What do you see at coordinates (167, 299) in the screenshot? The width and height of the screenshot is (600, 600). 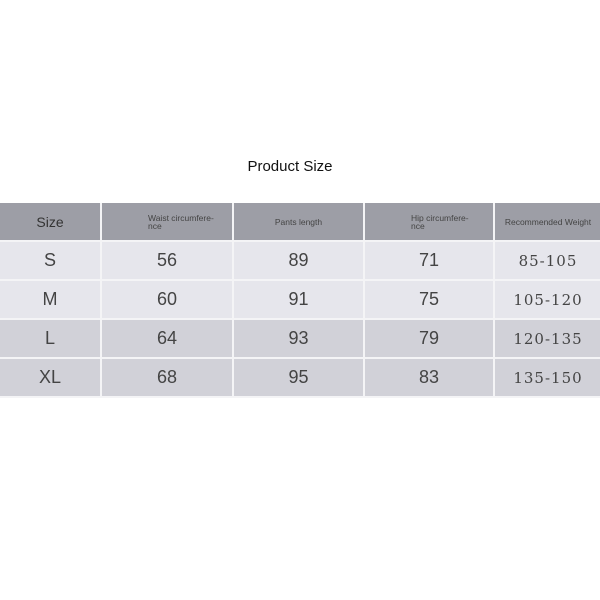 I see `cell-waist: 60` at bounding box center [167, 299].